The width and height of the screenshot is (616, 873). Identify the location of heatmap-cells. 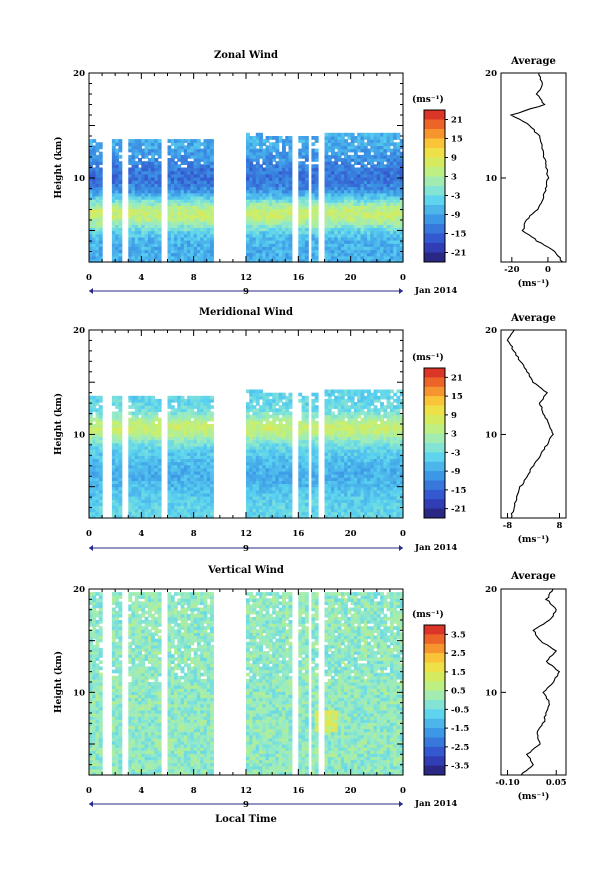
(246, 454).